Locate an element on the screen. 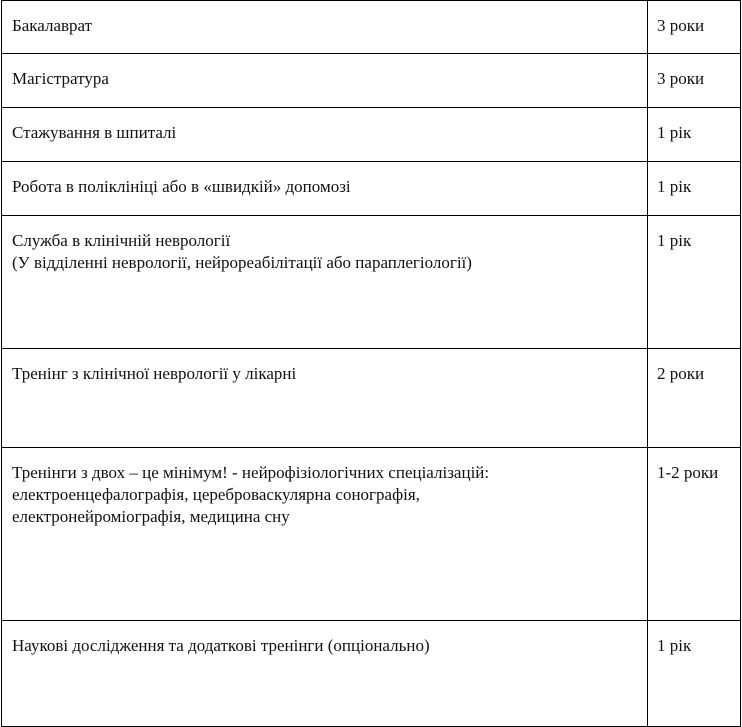  table-row: Бакалаврат 3 роки is located at coordinates (371, 27).